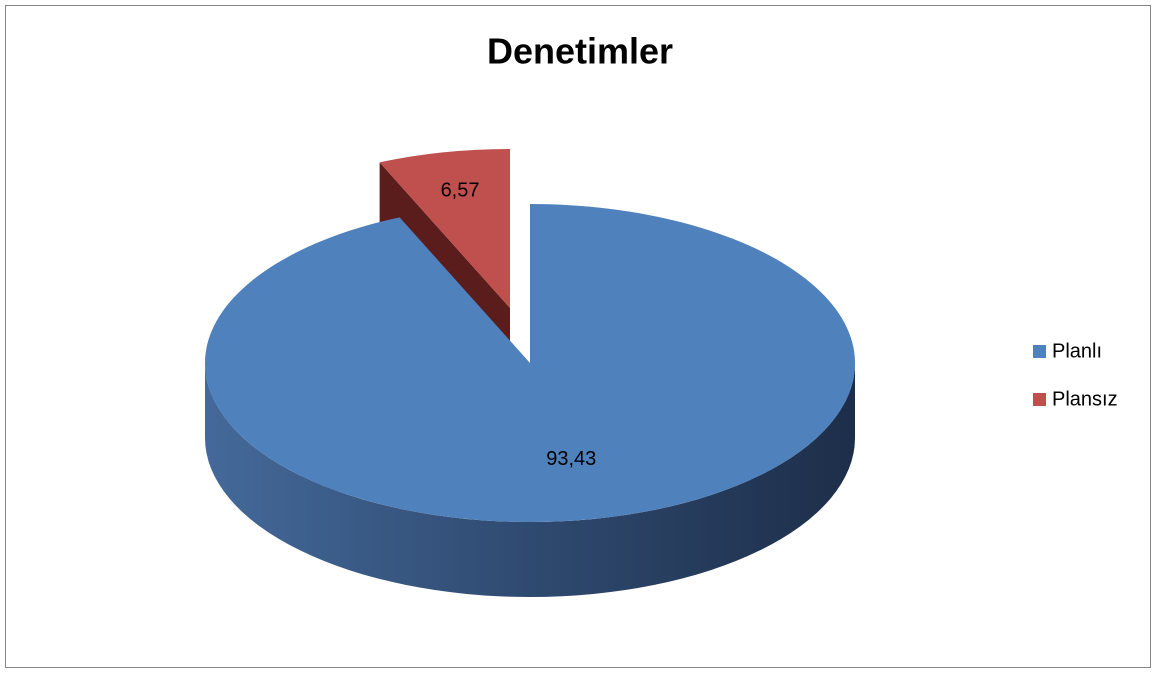 The width and height of the screenshot is (1157, 675). I want to click on data-label: 6,57, so click(460, 191).